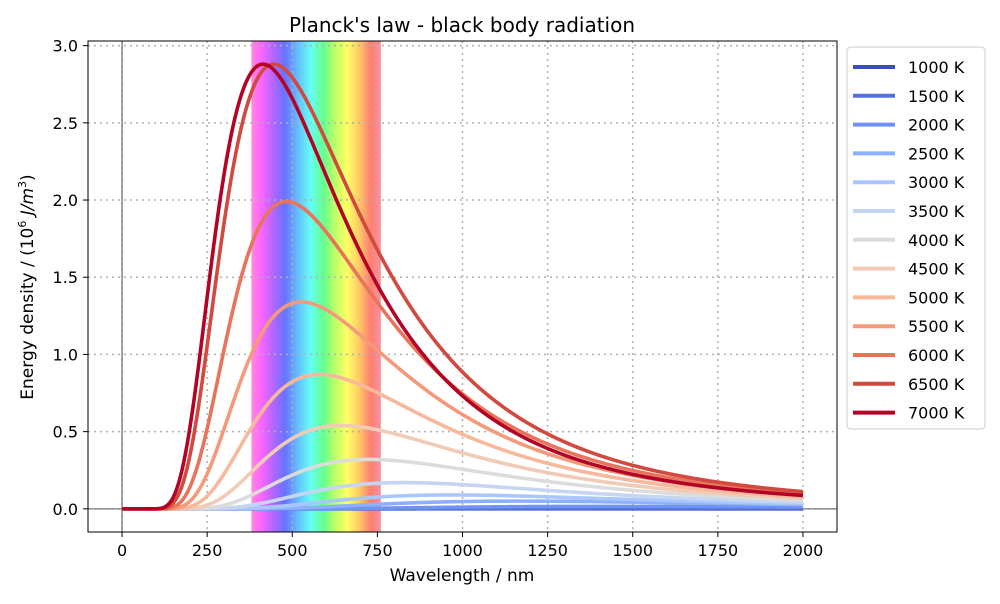 This screenshot has height=604, width=1000. Describe the element at coordinates (22, 224) in the screenshot. I see `y-axis-title-exp1: 6` at that location.